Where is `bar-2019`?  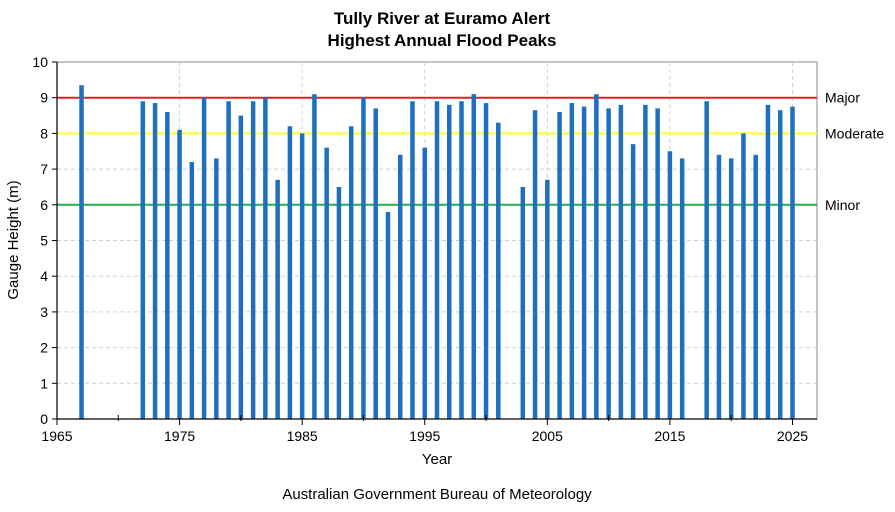
bar-2019 is located at coordinates (719, 287).